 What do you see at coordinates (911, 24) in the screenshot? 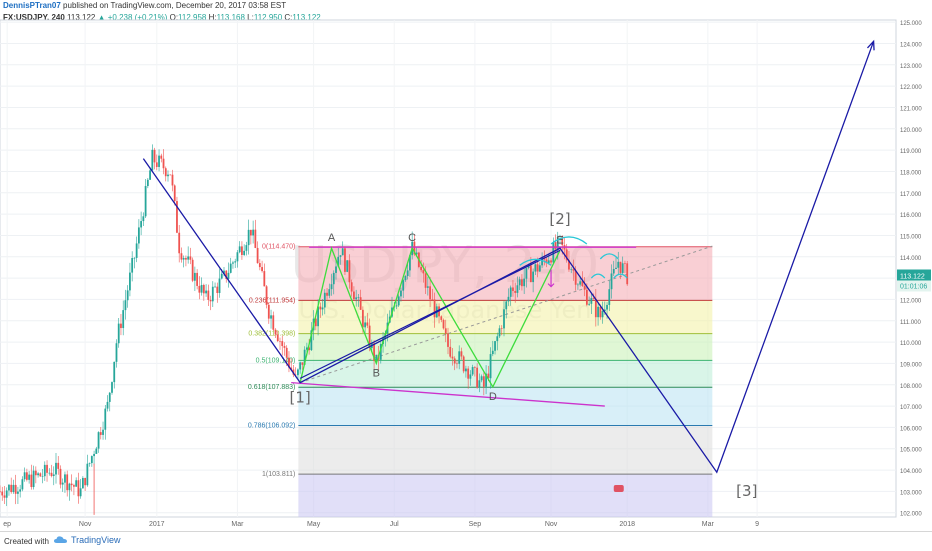
I see `y-tick-label: 125.000` at bounding box center [911, 24].